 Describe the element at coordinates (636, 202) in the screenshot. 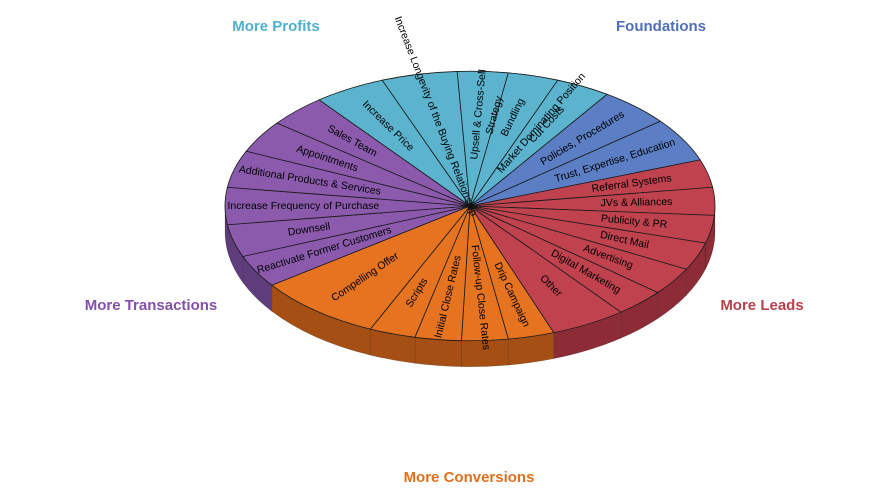

I see `segment-label: JVs & Alliances` at that location.